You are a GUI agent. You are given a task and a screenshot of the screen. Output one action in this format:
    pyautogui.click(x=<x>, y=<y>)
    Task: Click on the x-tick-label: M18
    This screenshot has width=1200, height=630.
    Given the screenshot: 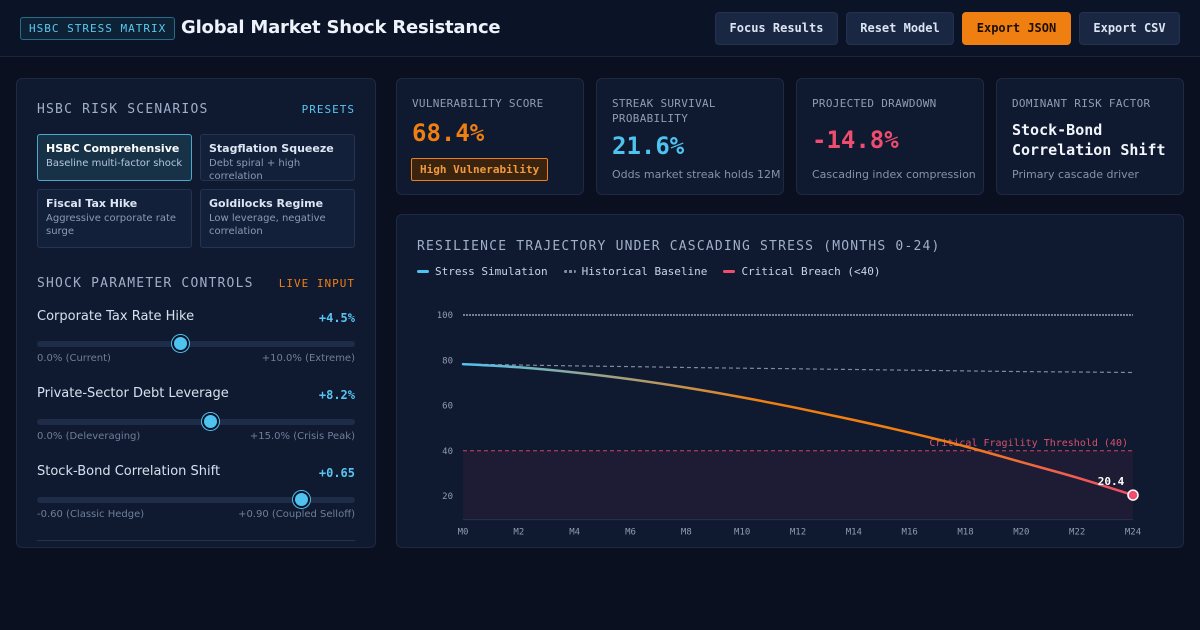 What is the action you would take?
    pyautogui.click(x=965, y=533)
    